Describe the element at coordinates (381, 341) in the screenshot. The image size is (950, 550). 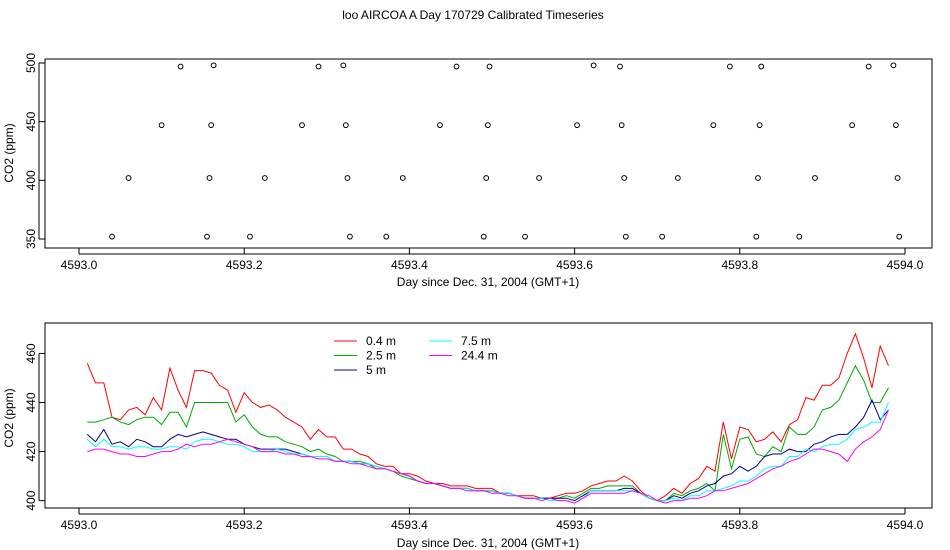
I see `legend-label: 0.4 m` at that location.